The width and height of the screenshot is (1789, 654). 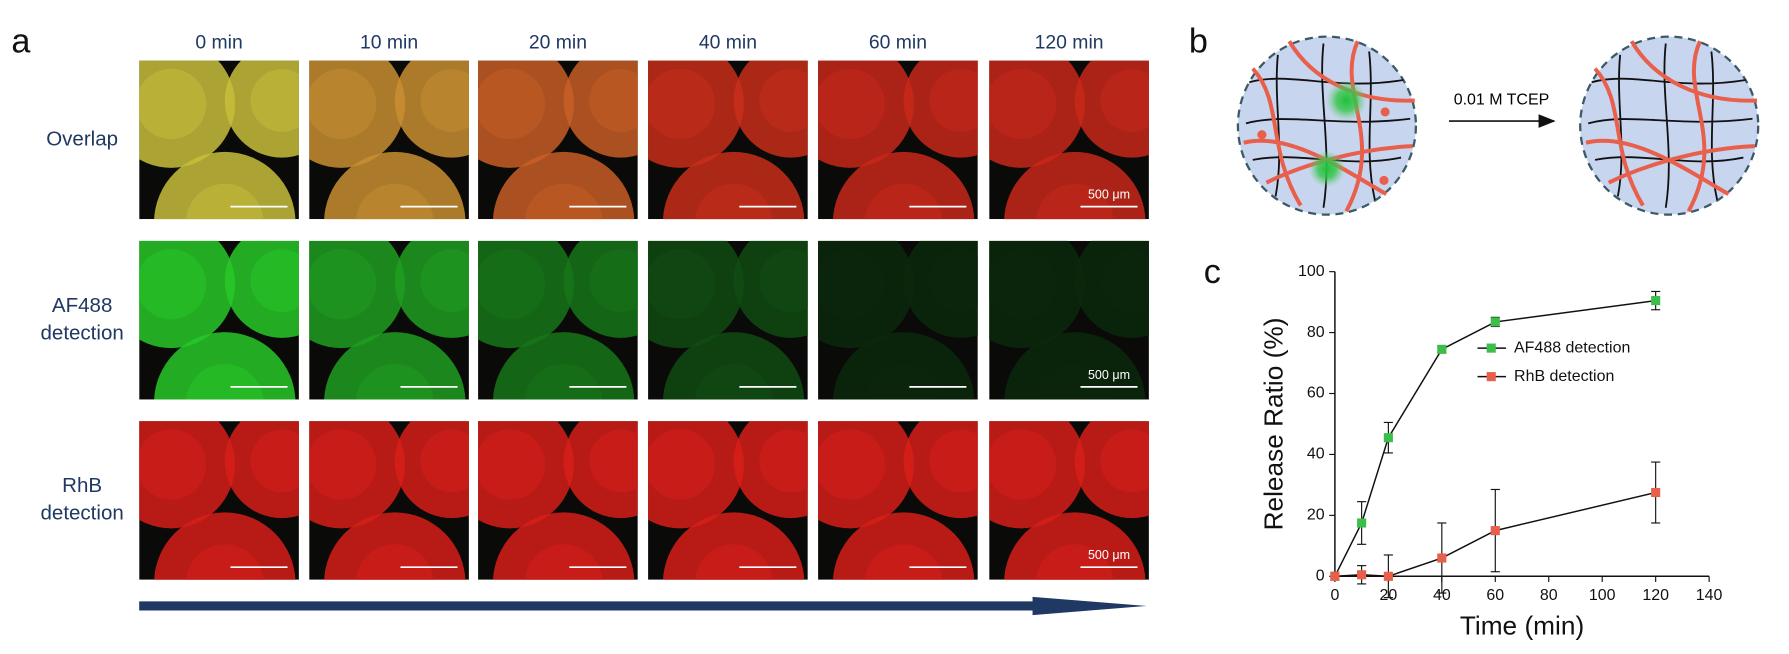 What do you see at coordinates (1069, 43) in the screenshot?
I see `column-header: 120 min` at bounding box center [1069, 43].